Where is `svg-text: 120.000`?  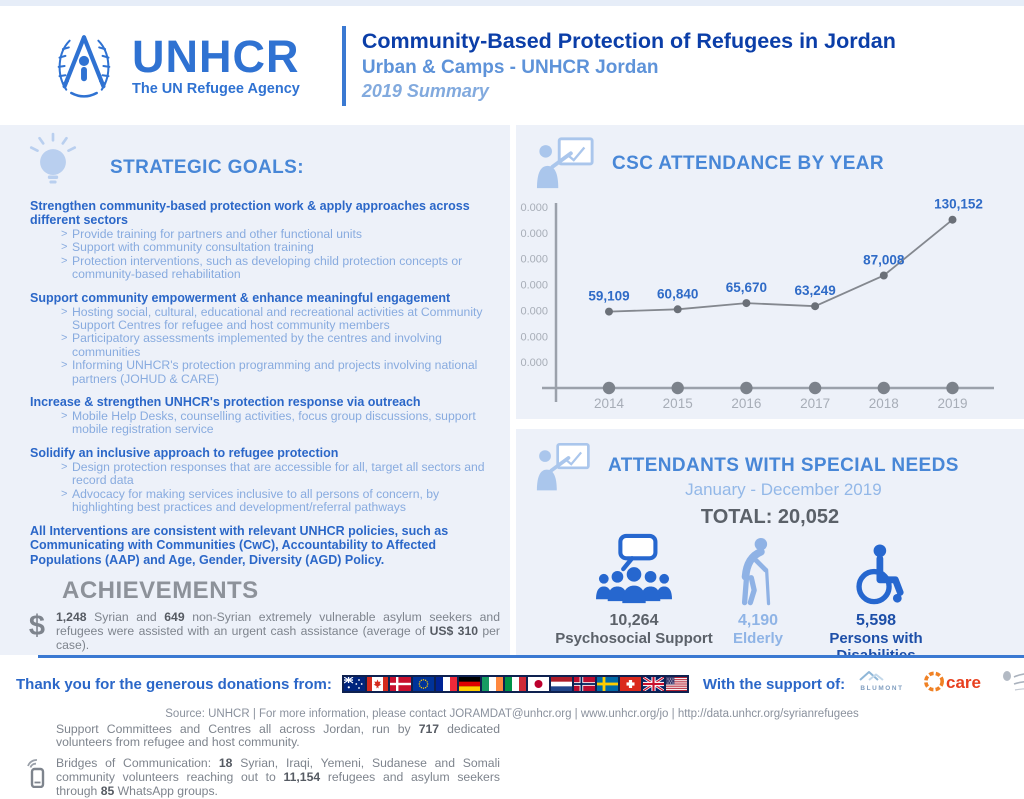 svg-text: 120.000 is located at coordinates (534, 234).